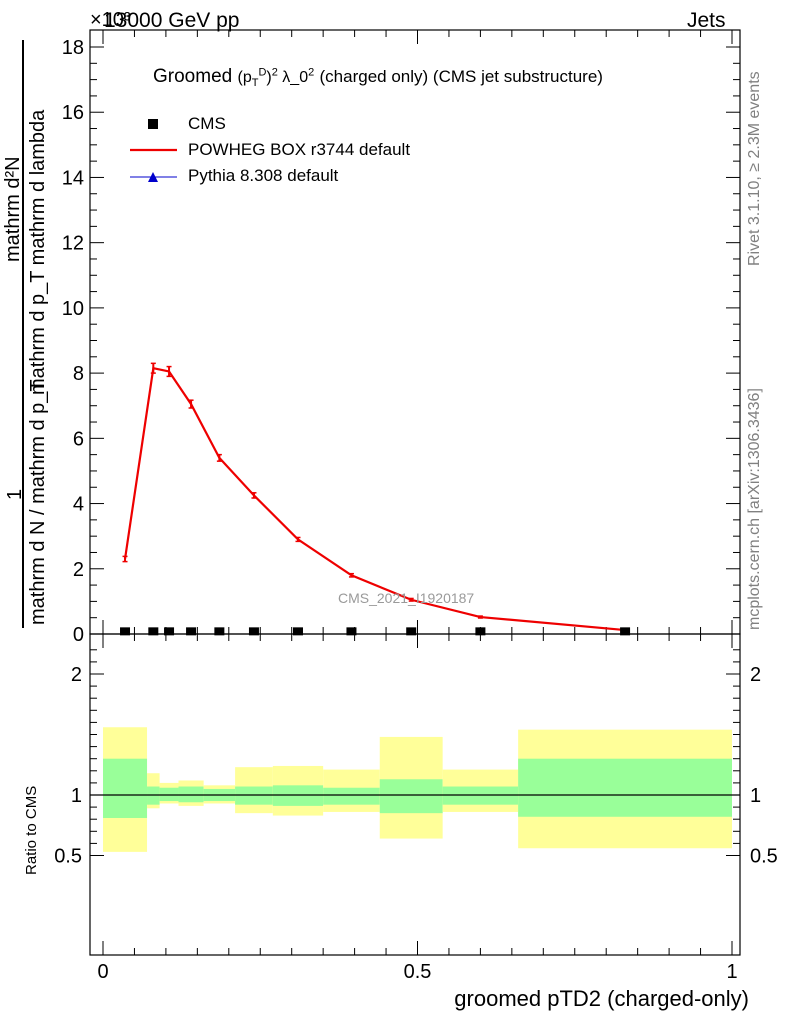 The height and width of the screenshot is (1024, 786). I want to click on y-tick-label: 0, so click(78, 635).